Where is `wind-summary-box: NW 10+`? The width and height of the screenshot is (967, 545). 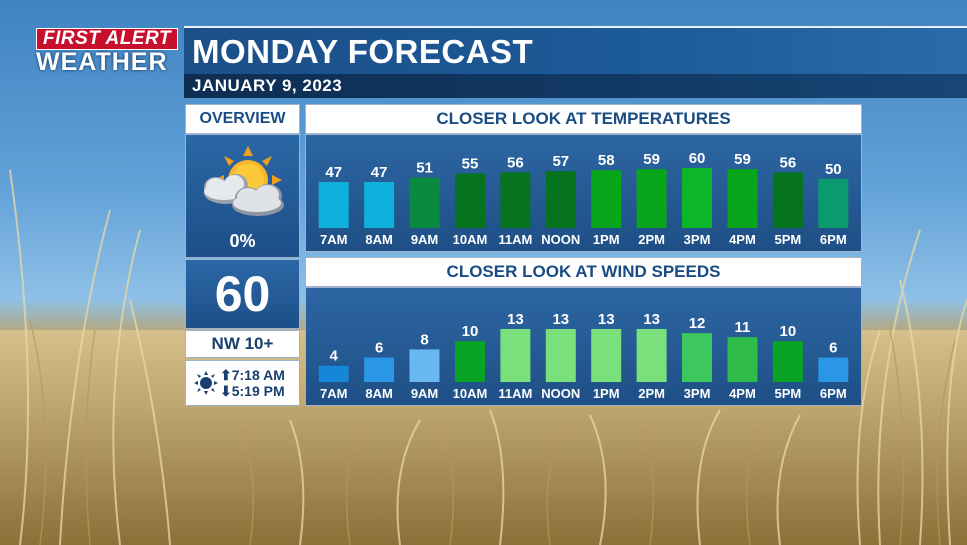 wind-summary-box: NW 10+ is located at coordinates (242, 344).